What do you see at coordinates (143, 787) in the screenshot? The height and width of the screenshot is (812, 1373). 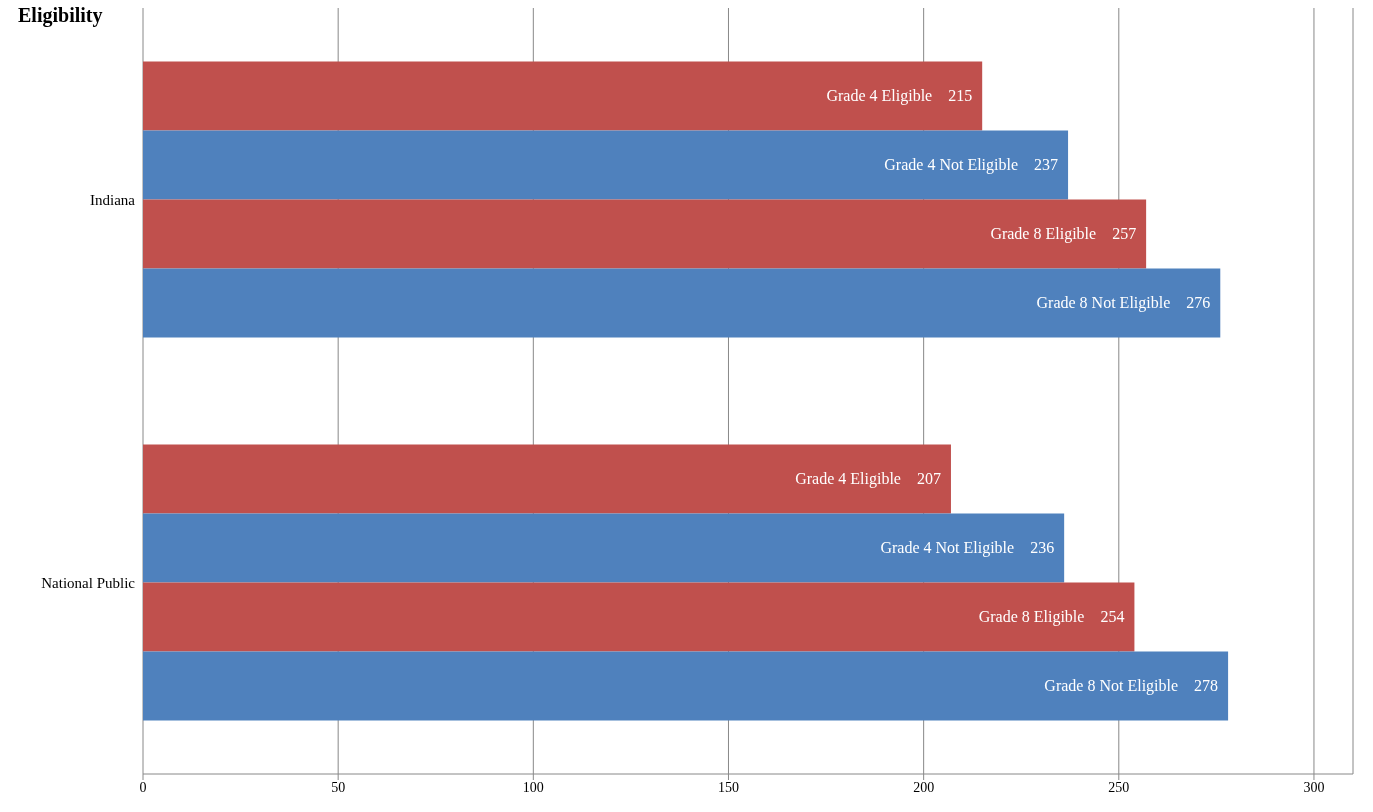 I see `x-tick-label: 0` at bounding box center [143, 787].